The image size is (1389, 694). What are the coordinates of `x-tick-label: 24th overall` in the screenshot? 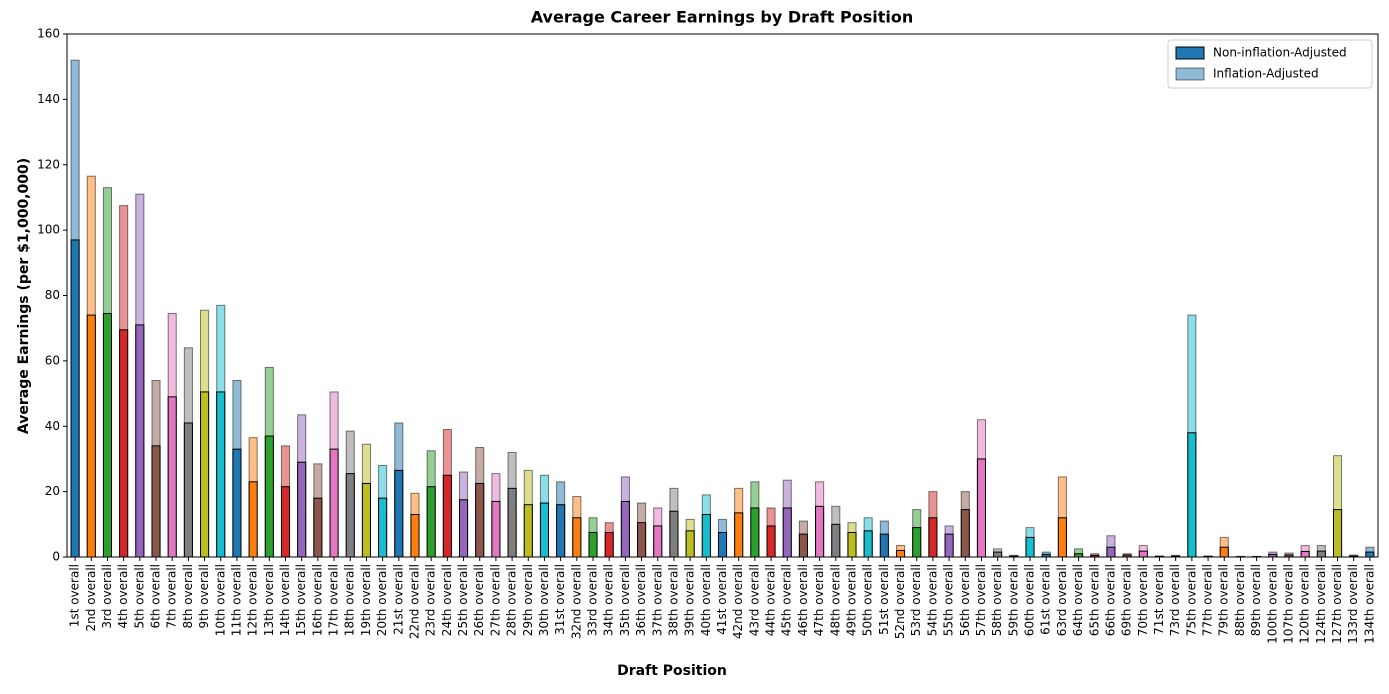 It's located at (447, 600).